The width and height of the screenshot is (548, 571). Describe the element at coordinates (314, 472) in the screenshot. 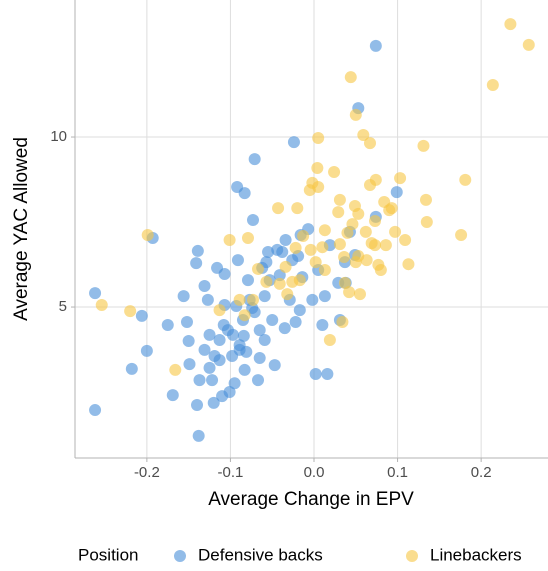

I see `x-tick-label: 0.0` at that location.